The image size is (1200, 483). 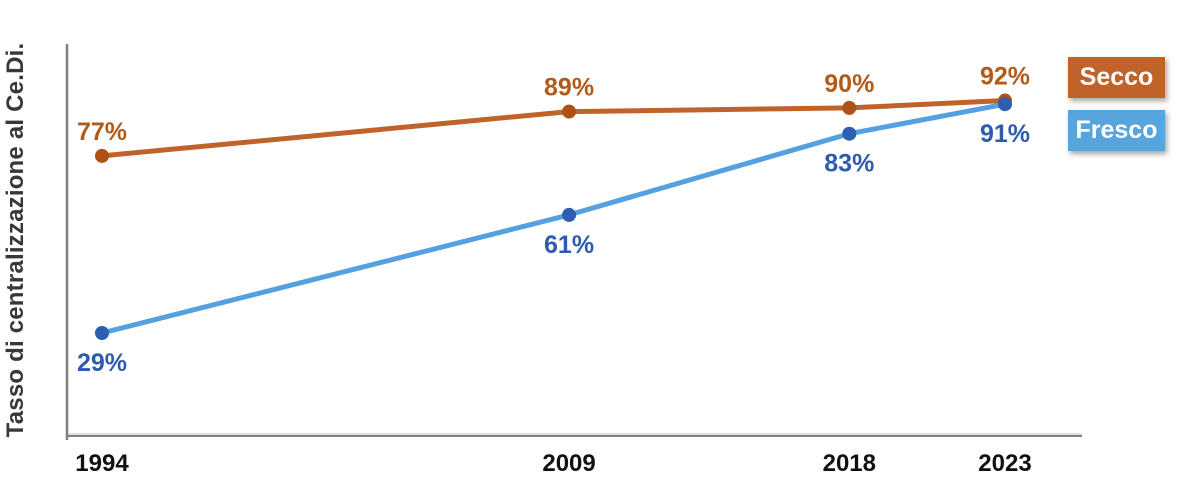 I want to click on legend-label-secco: Secco, so click(x=1116, y=77).